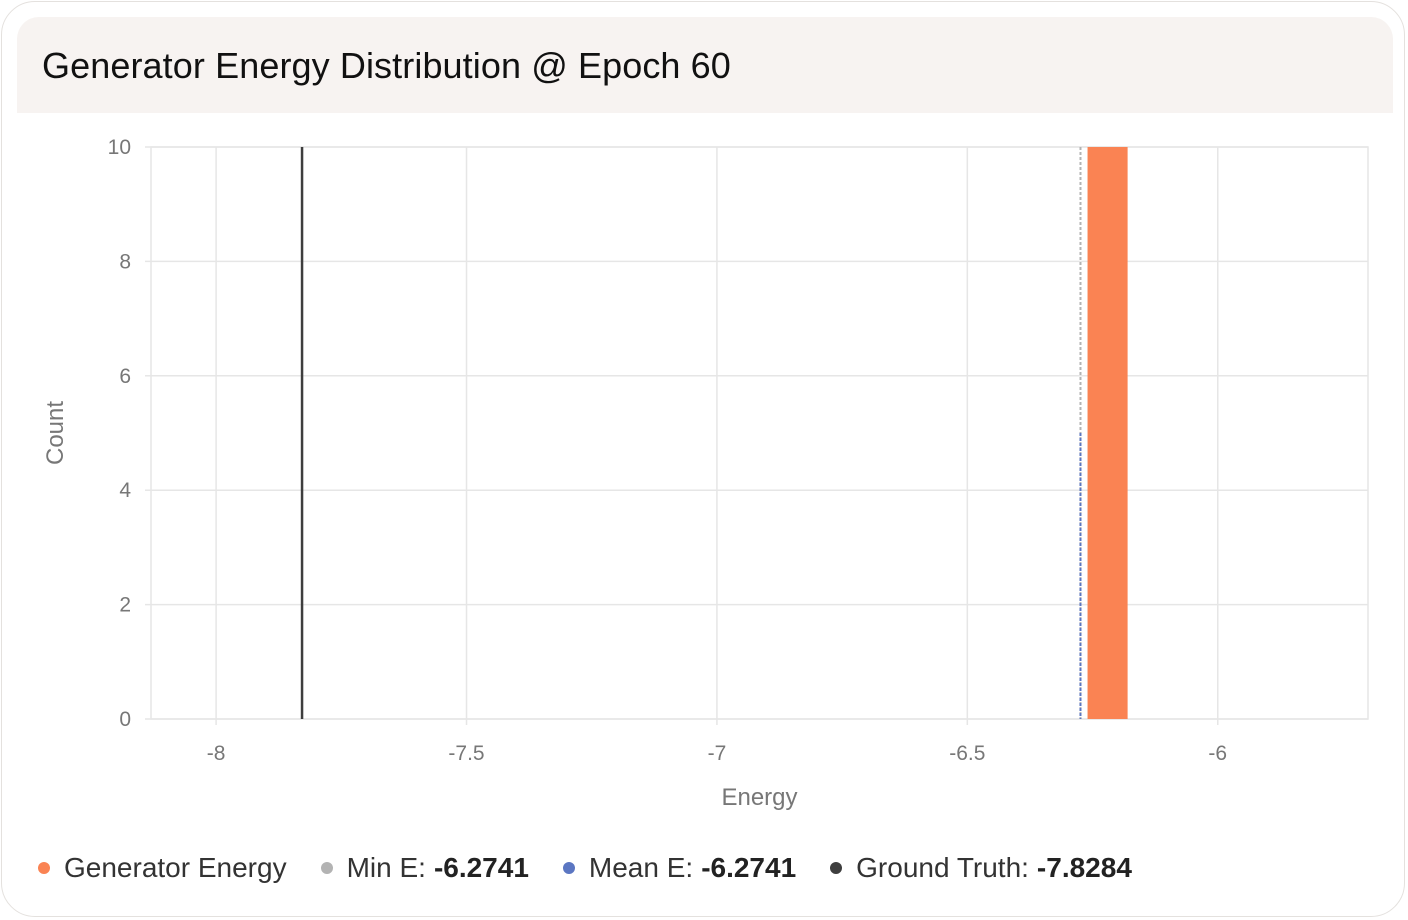 This screenshot has width=1408, height=920. I want to click on legend-label: Min E:, so click(386, 867).